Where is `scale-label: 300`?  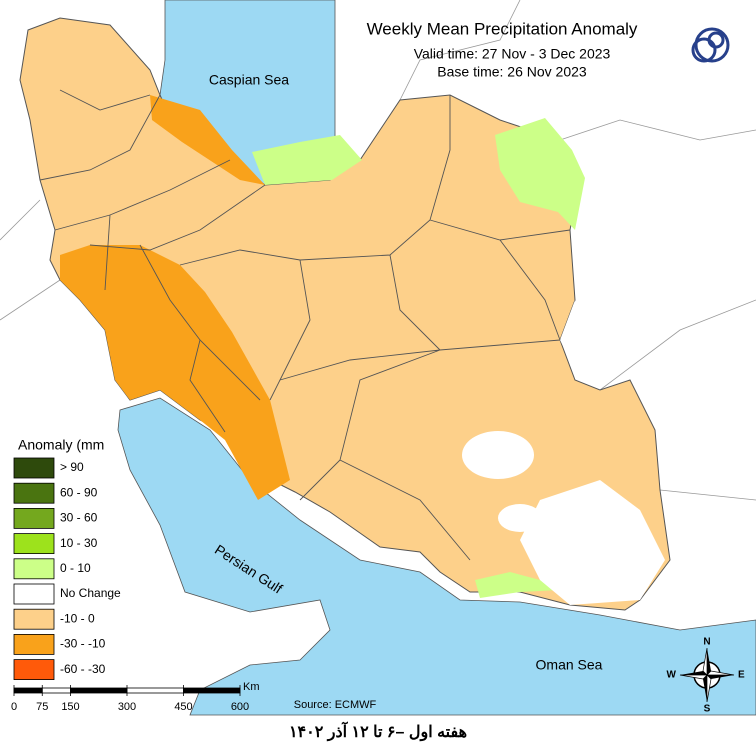
scale-label: 300 is located at coordinates (127, 707).